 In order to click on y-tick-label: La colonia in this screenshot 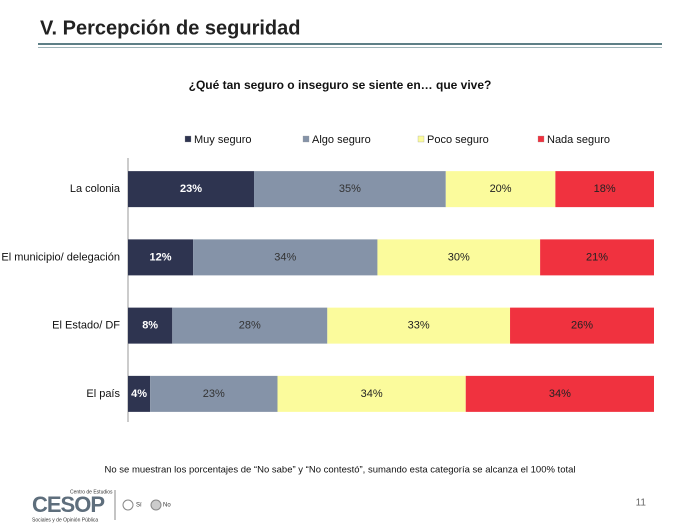, I will do `click(95, 189)`.